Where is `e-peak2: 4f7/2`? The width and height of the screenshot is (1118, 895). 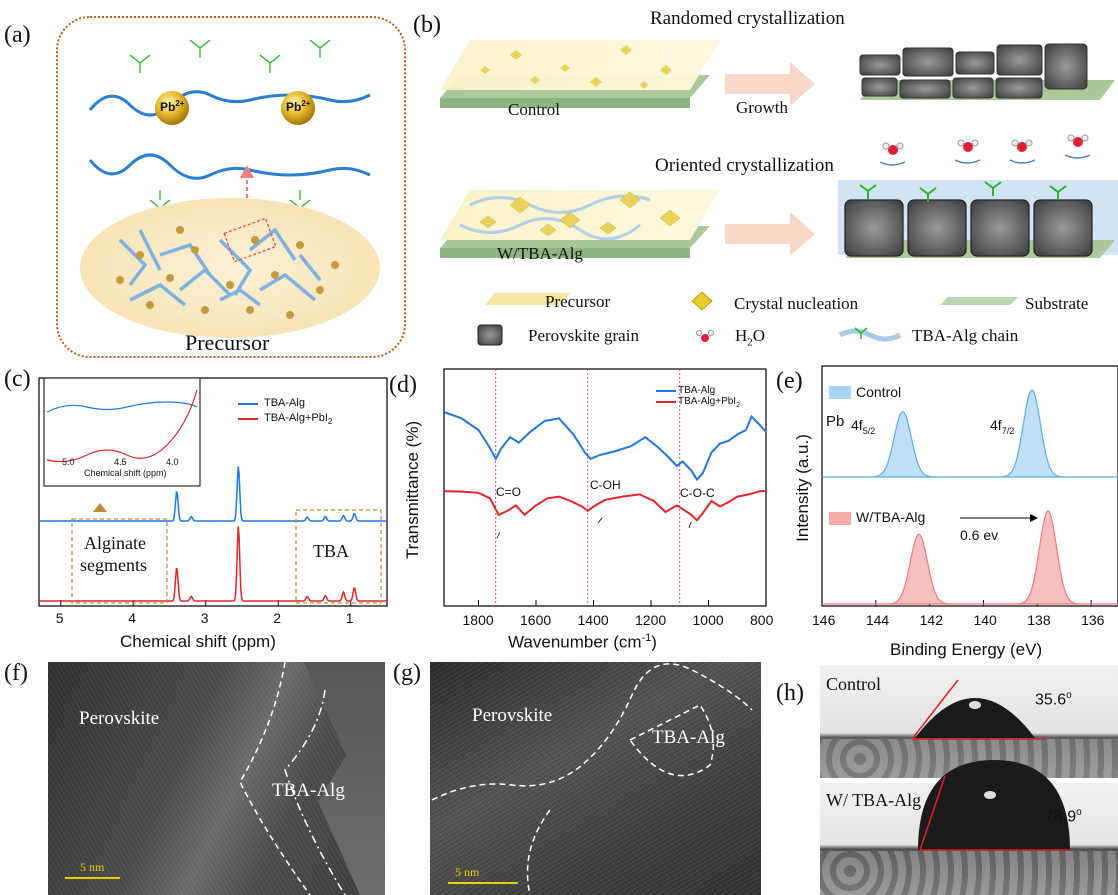
e-peak2: 4f7/2 is located at coordinates (1002, 426).